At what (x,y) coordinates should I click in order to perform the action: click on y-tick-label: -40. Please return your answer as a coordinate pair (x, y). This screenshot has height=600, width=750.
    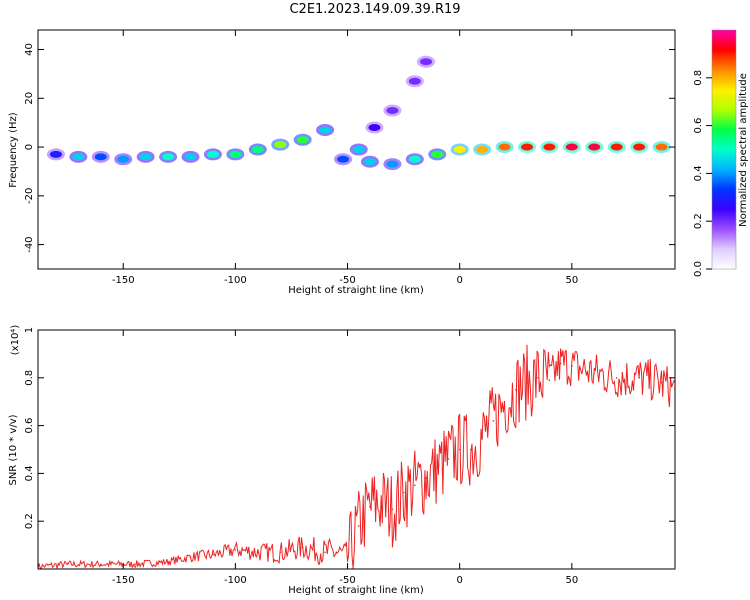
    Looking at the image, I should click on (29, 244).